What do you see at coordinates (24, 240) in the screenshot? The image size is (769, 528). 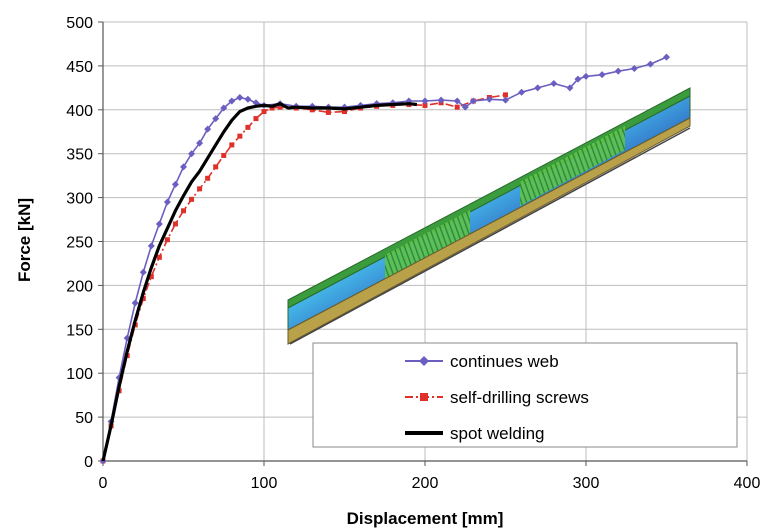 I see `y-axis-title: Force [kN]` at bounding box center [24, 240].